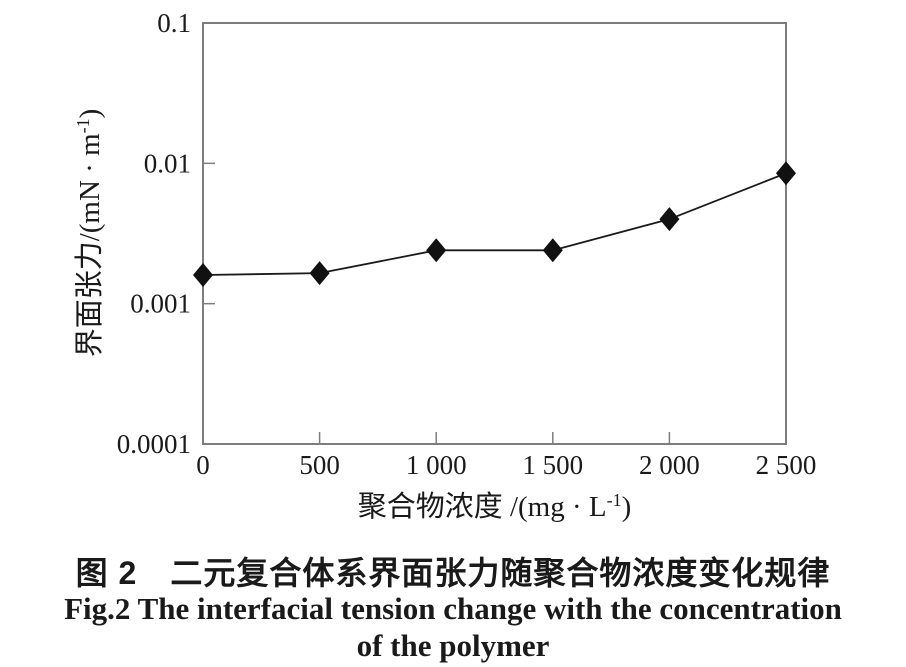  Describe the element at coordinates (160, 304) in the screenshot. I see `y-tick-label: 0.001` at that location.